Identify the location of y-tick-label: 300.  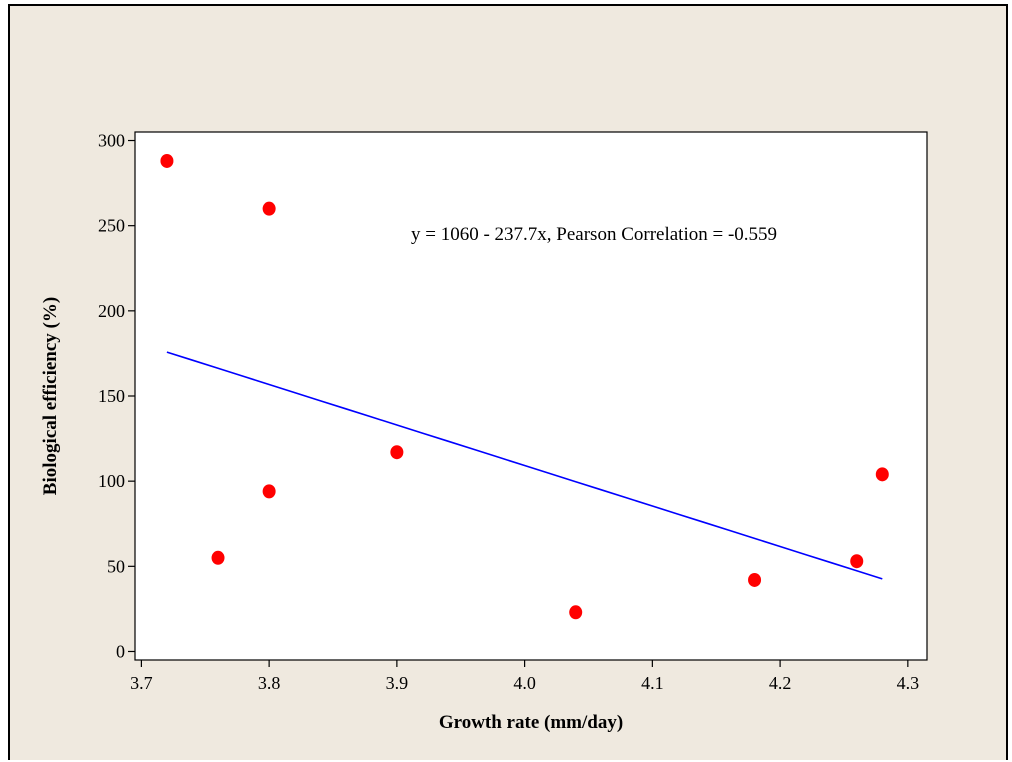
(111, 141).